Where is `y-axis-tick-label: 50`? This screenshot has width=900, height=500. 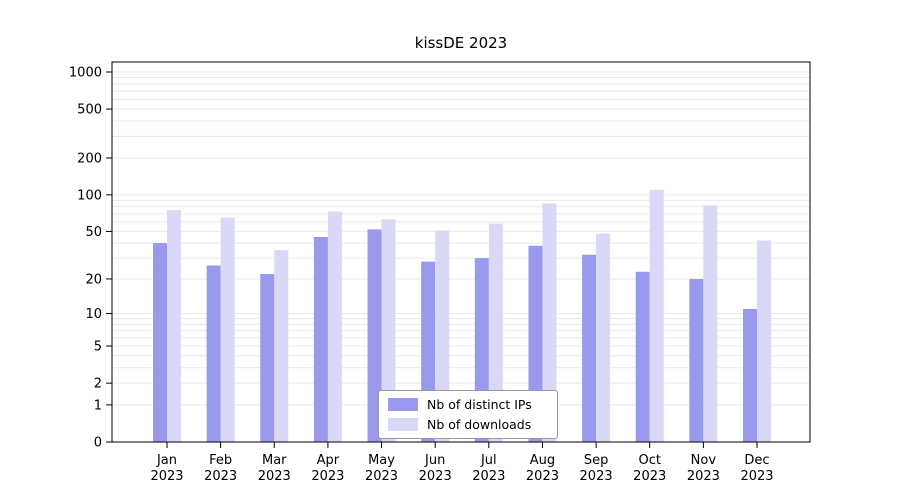
y-axis-tick-label: 50 is located at coordinates (93, 232).